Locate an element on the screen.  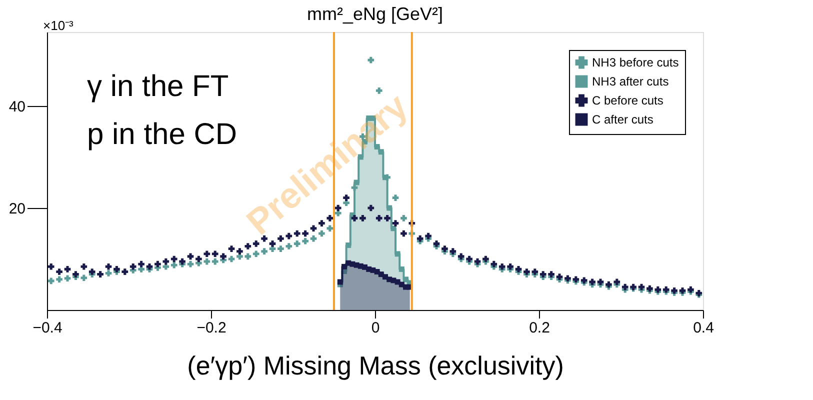
x-tick-label: 0.2 is located at coordinates (539, 328).